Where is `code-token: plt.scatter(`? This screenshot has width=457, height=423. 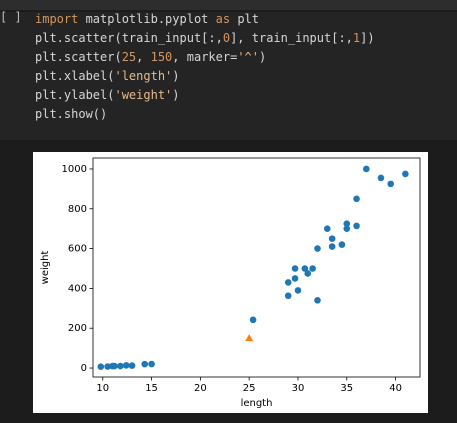 code-token: plt.scatter( is located at coordinates (78, 57).